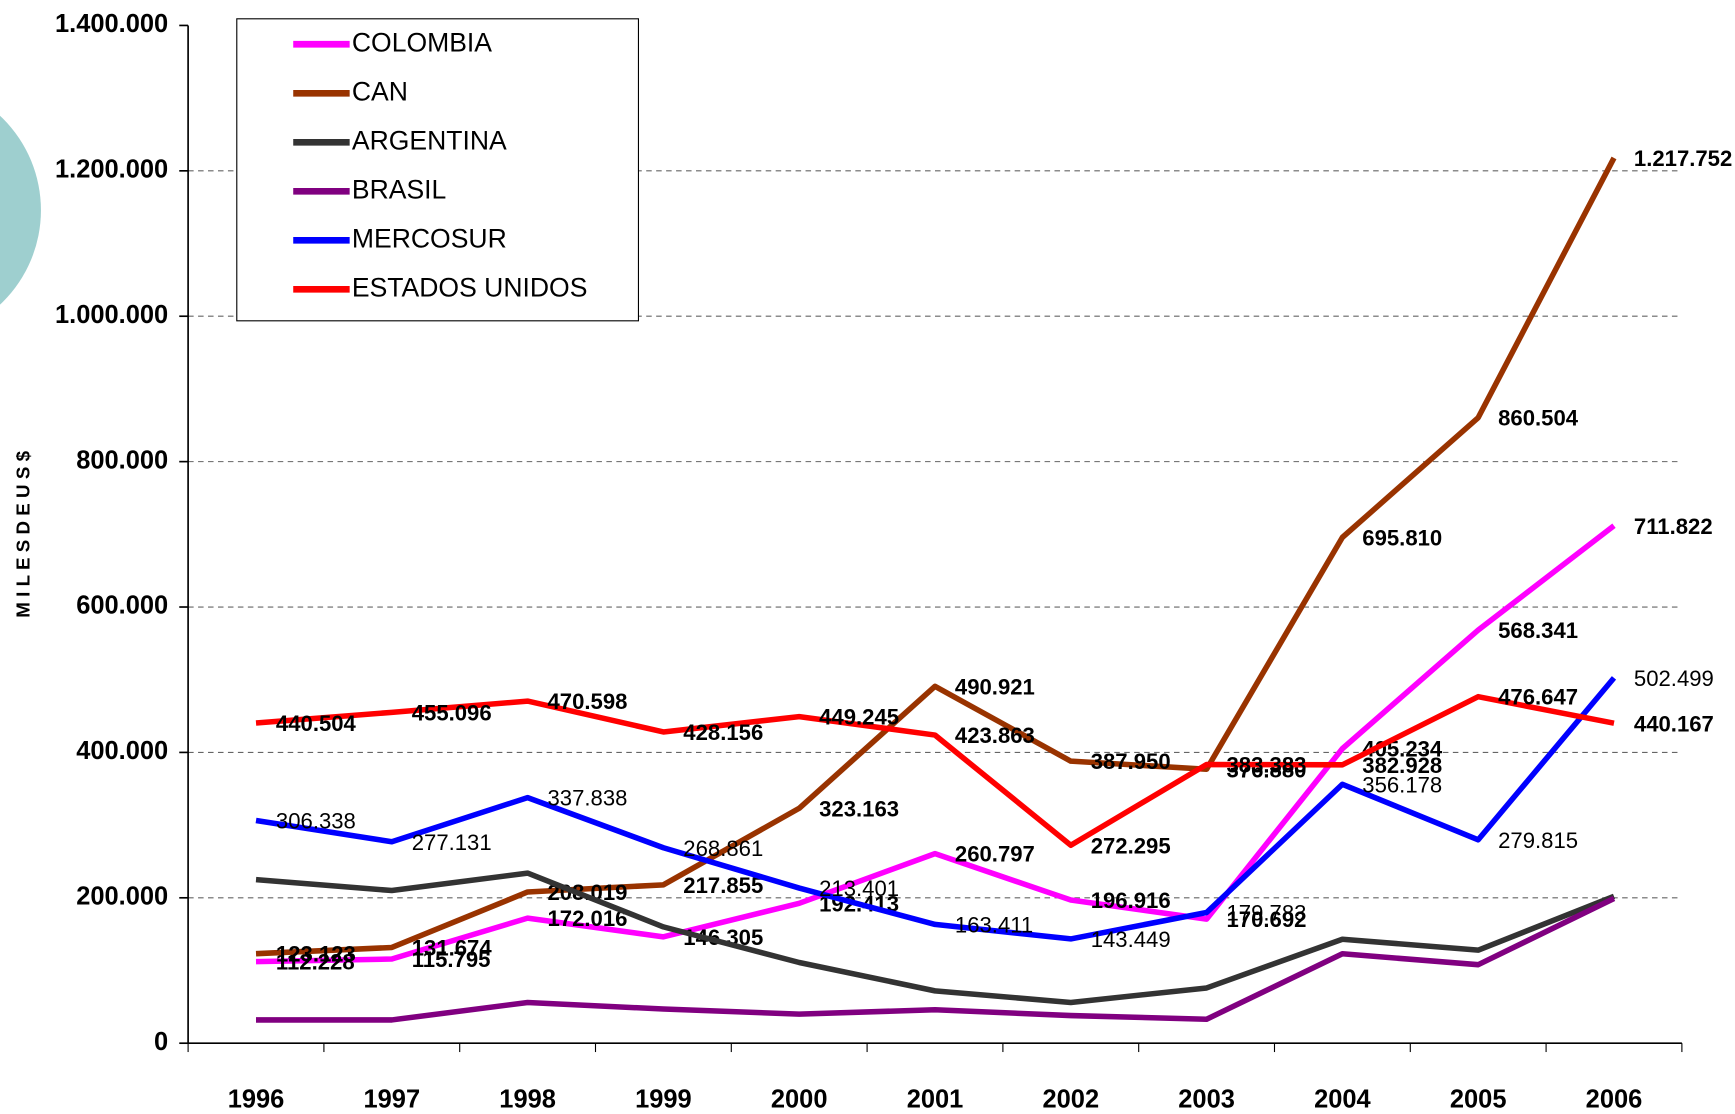 The width and height of the screenshot is (1735, 1114). Describe the element at coordinates (20, 210) in the screenshot. I see `decoration` at that location.